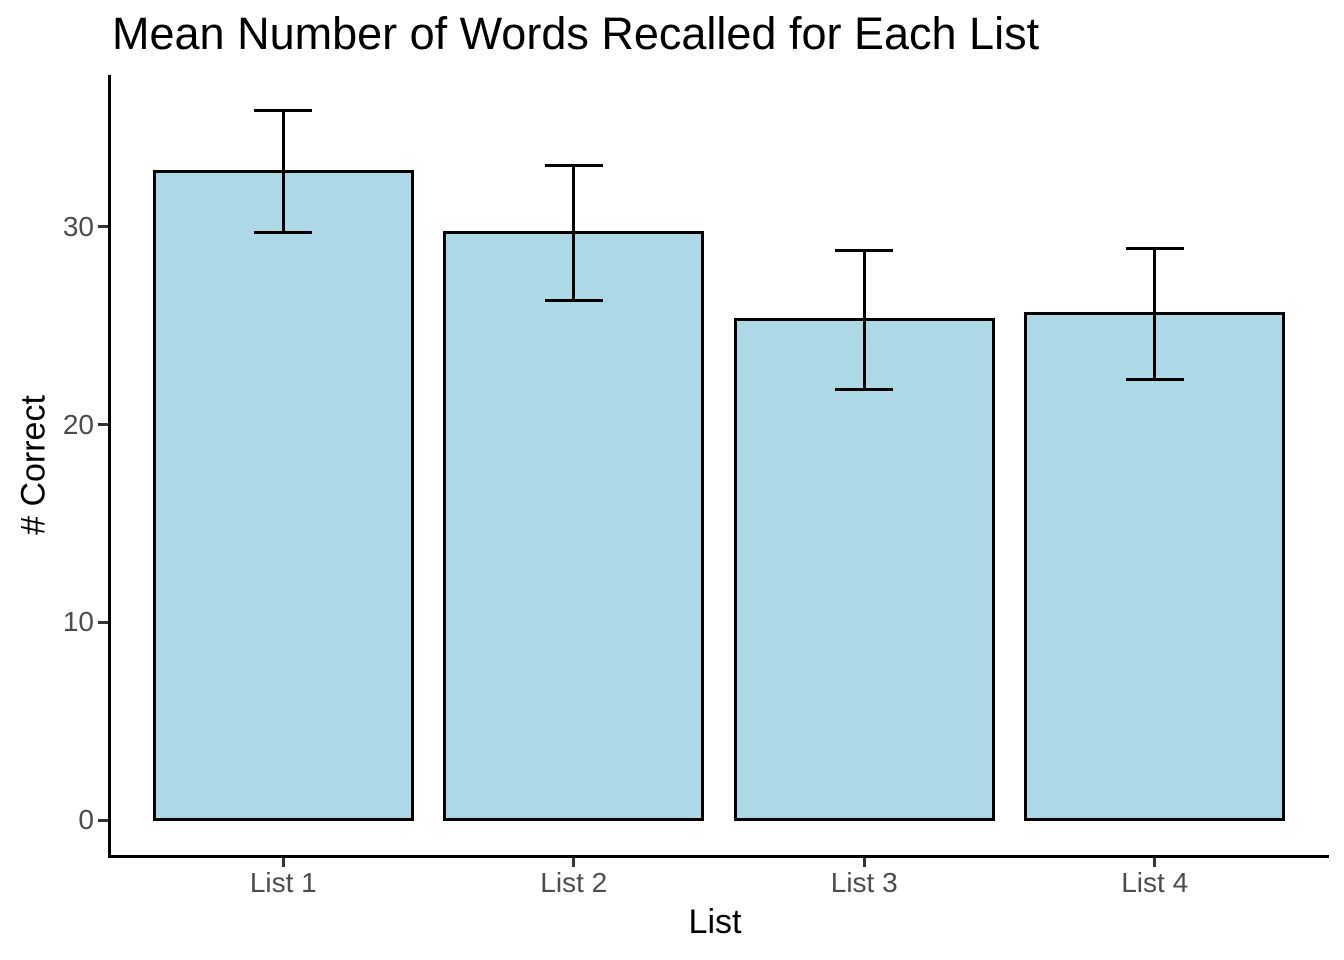 This screenshot has width=1344, height=960. Describe the element at coordinates (864, 882) in the screenshot. I see `x-tick-label: List 3` at that location.